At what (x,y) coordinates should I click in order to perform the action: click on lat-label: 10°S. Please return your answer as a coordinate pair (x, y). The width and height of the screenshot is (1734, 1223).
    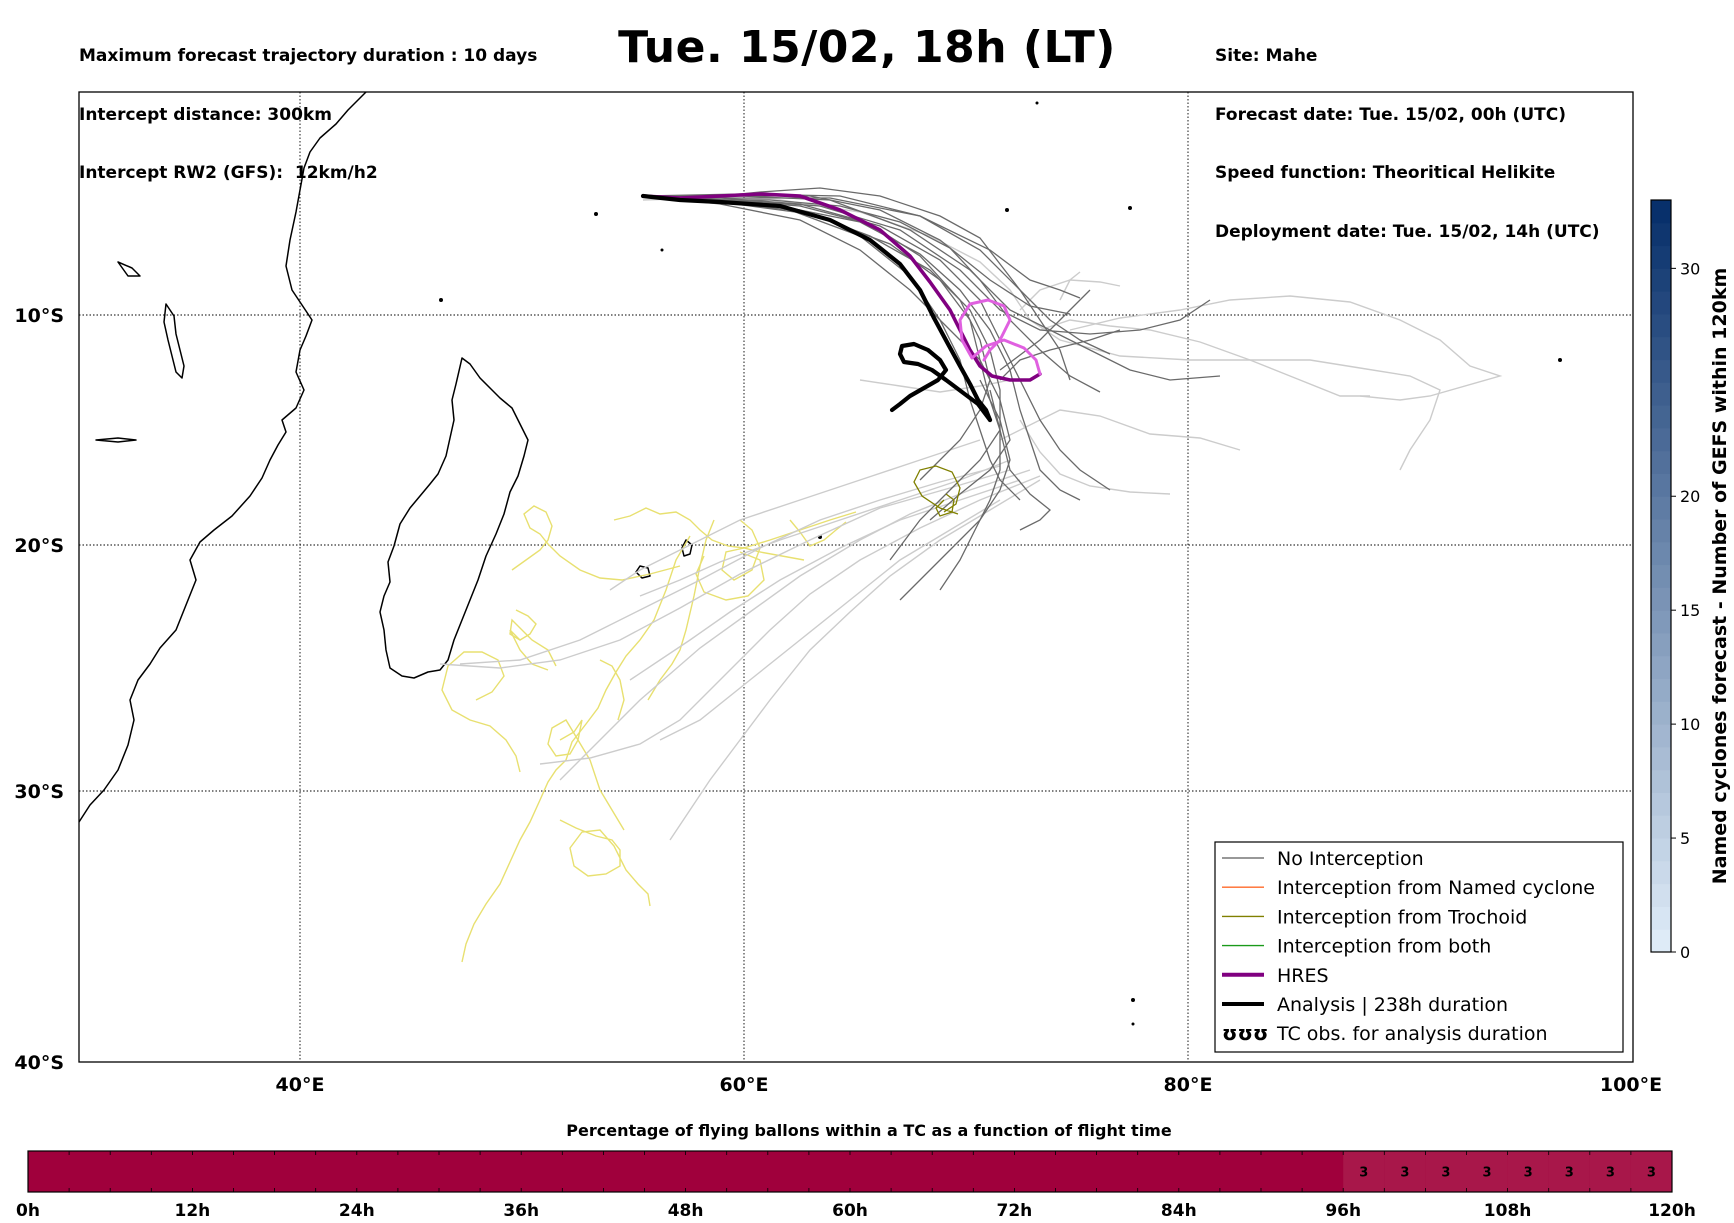
    Looking at the image, I should click on (39, 316).